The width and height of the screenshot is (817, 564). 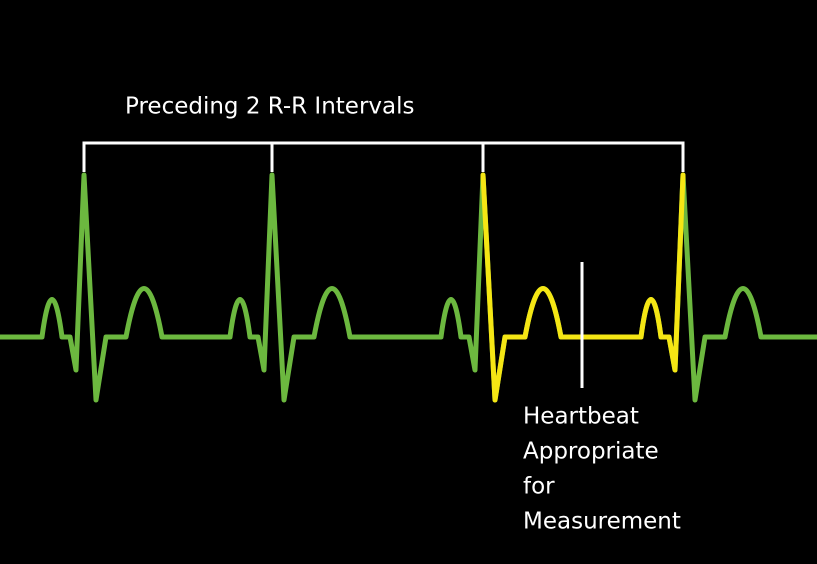 What do you see at coordinates (581, 417) in the screenshot?
I see `annotation-line: Heartbeat` at bounding box center [581, 417].